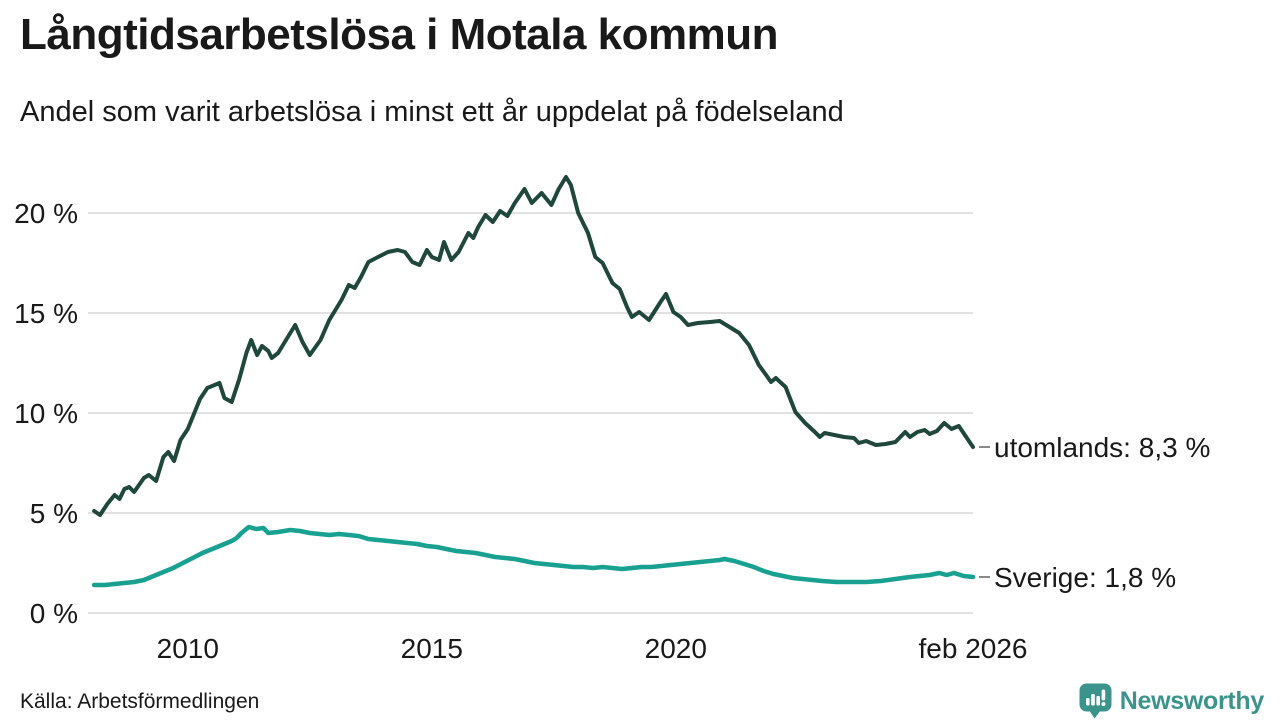 Image resolution: width=1280 pixels, height=720 pixels. I want to click on y-axis-tick-label: 0 %, so click(54, 613).